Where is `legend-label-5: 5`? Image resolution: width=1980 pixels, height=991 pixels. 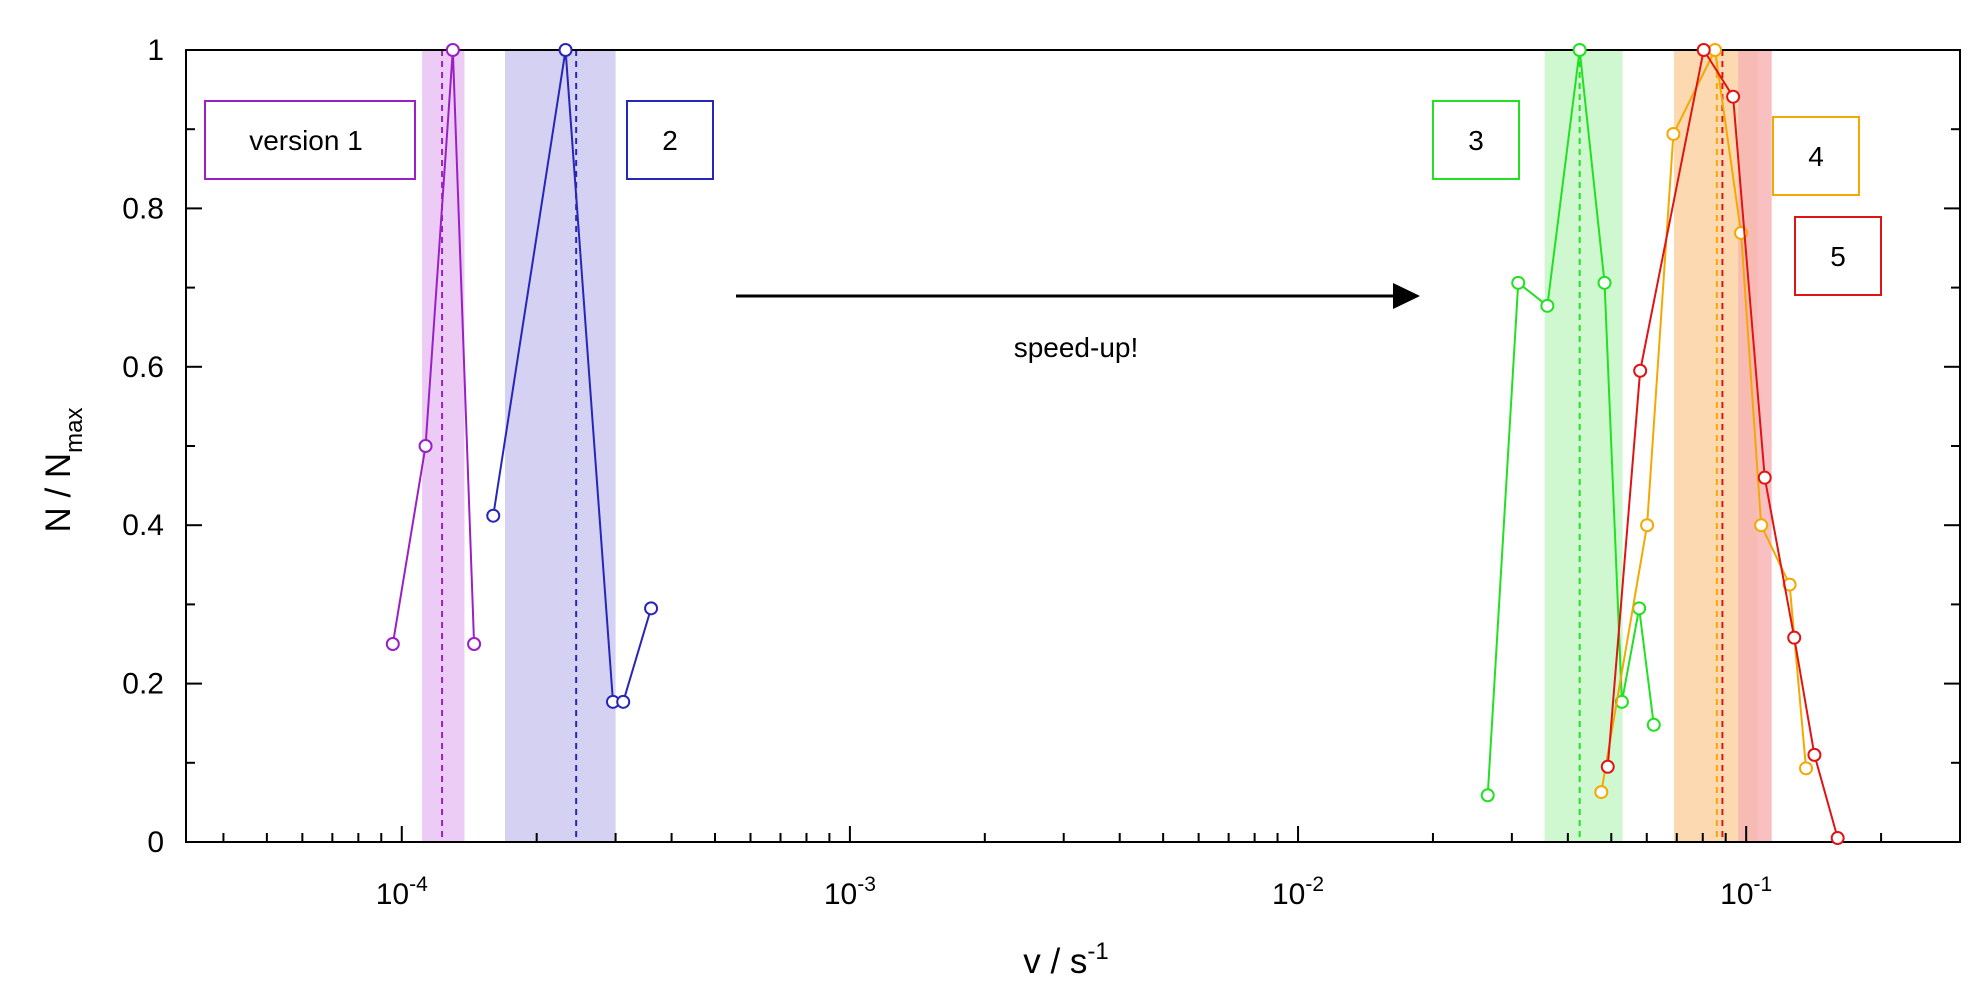 legend-label-5: 5 is located at coordinates (1838, 256).